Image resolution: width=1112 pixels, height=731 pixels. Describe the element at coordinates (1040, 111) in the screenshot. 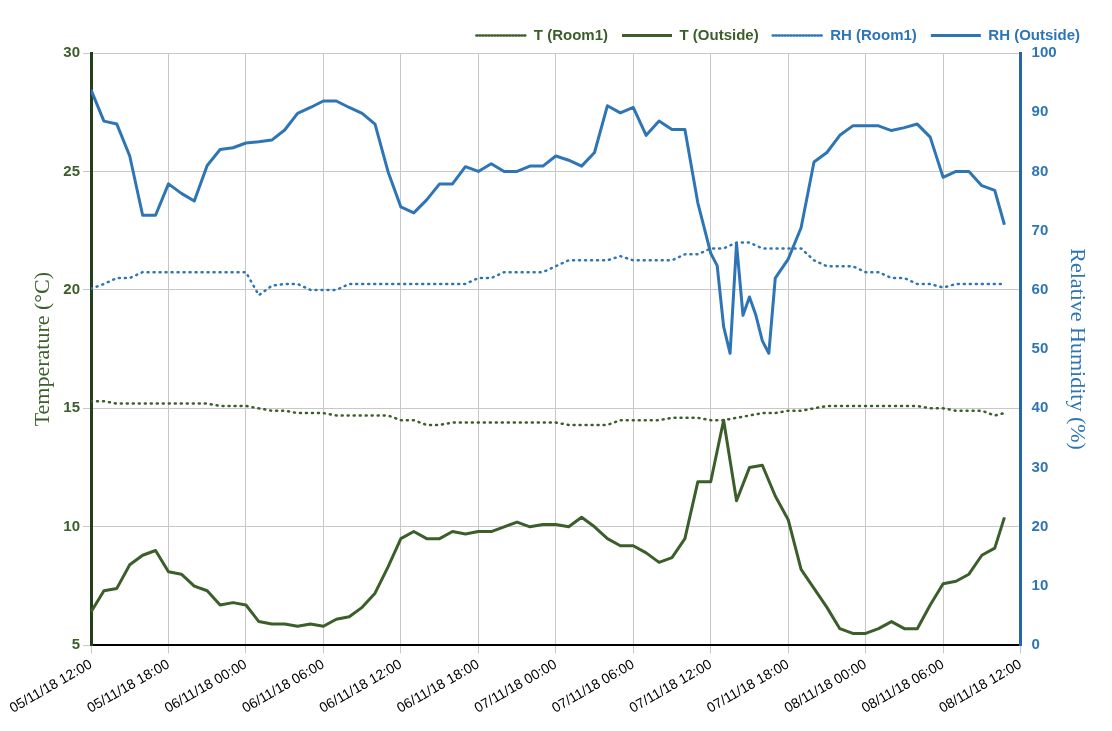

I see `y2-tick-label: 90` at that location.